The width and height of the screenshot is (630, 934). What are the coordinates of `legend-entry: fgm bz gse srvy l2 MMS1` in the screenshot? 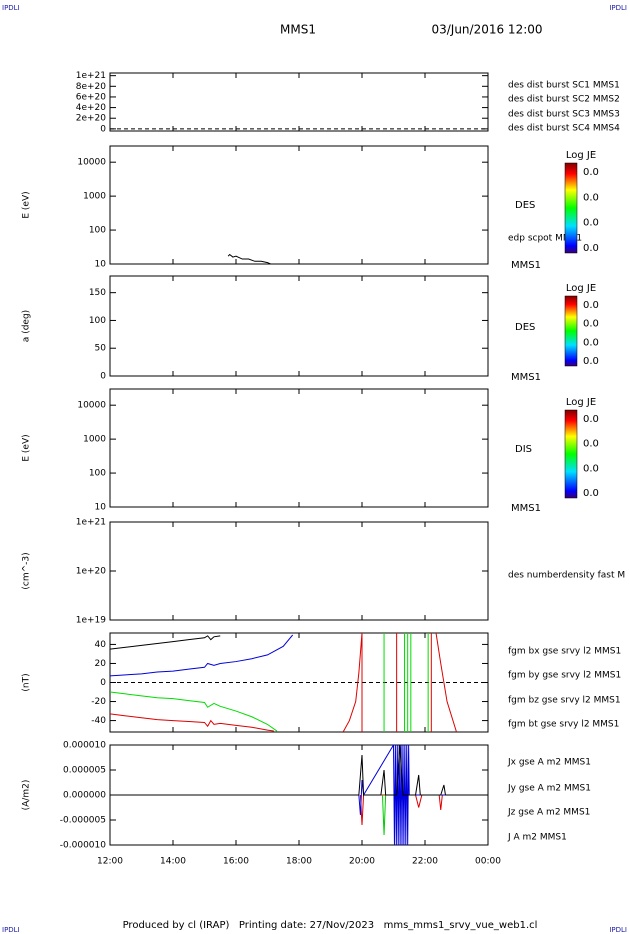 It's located at (564, 701).